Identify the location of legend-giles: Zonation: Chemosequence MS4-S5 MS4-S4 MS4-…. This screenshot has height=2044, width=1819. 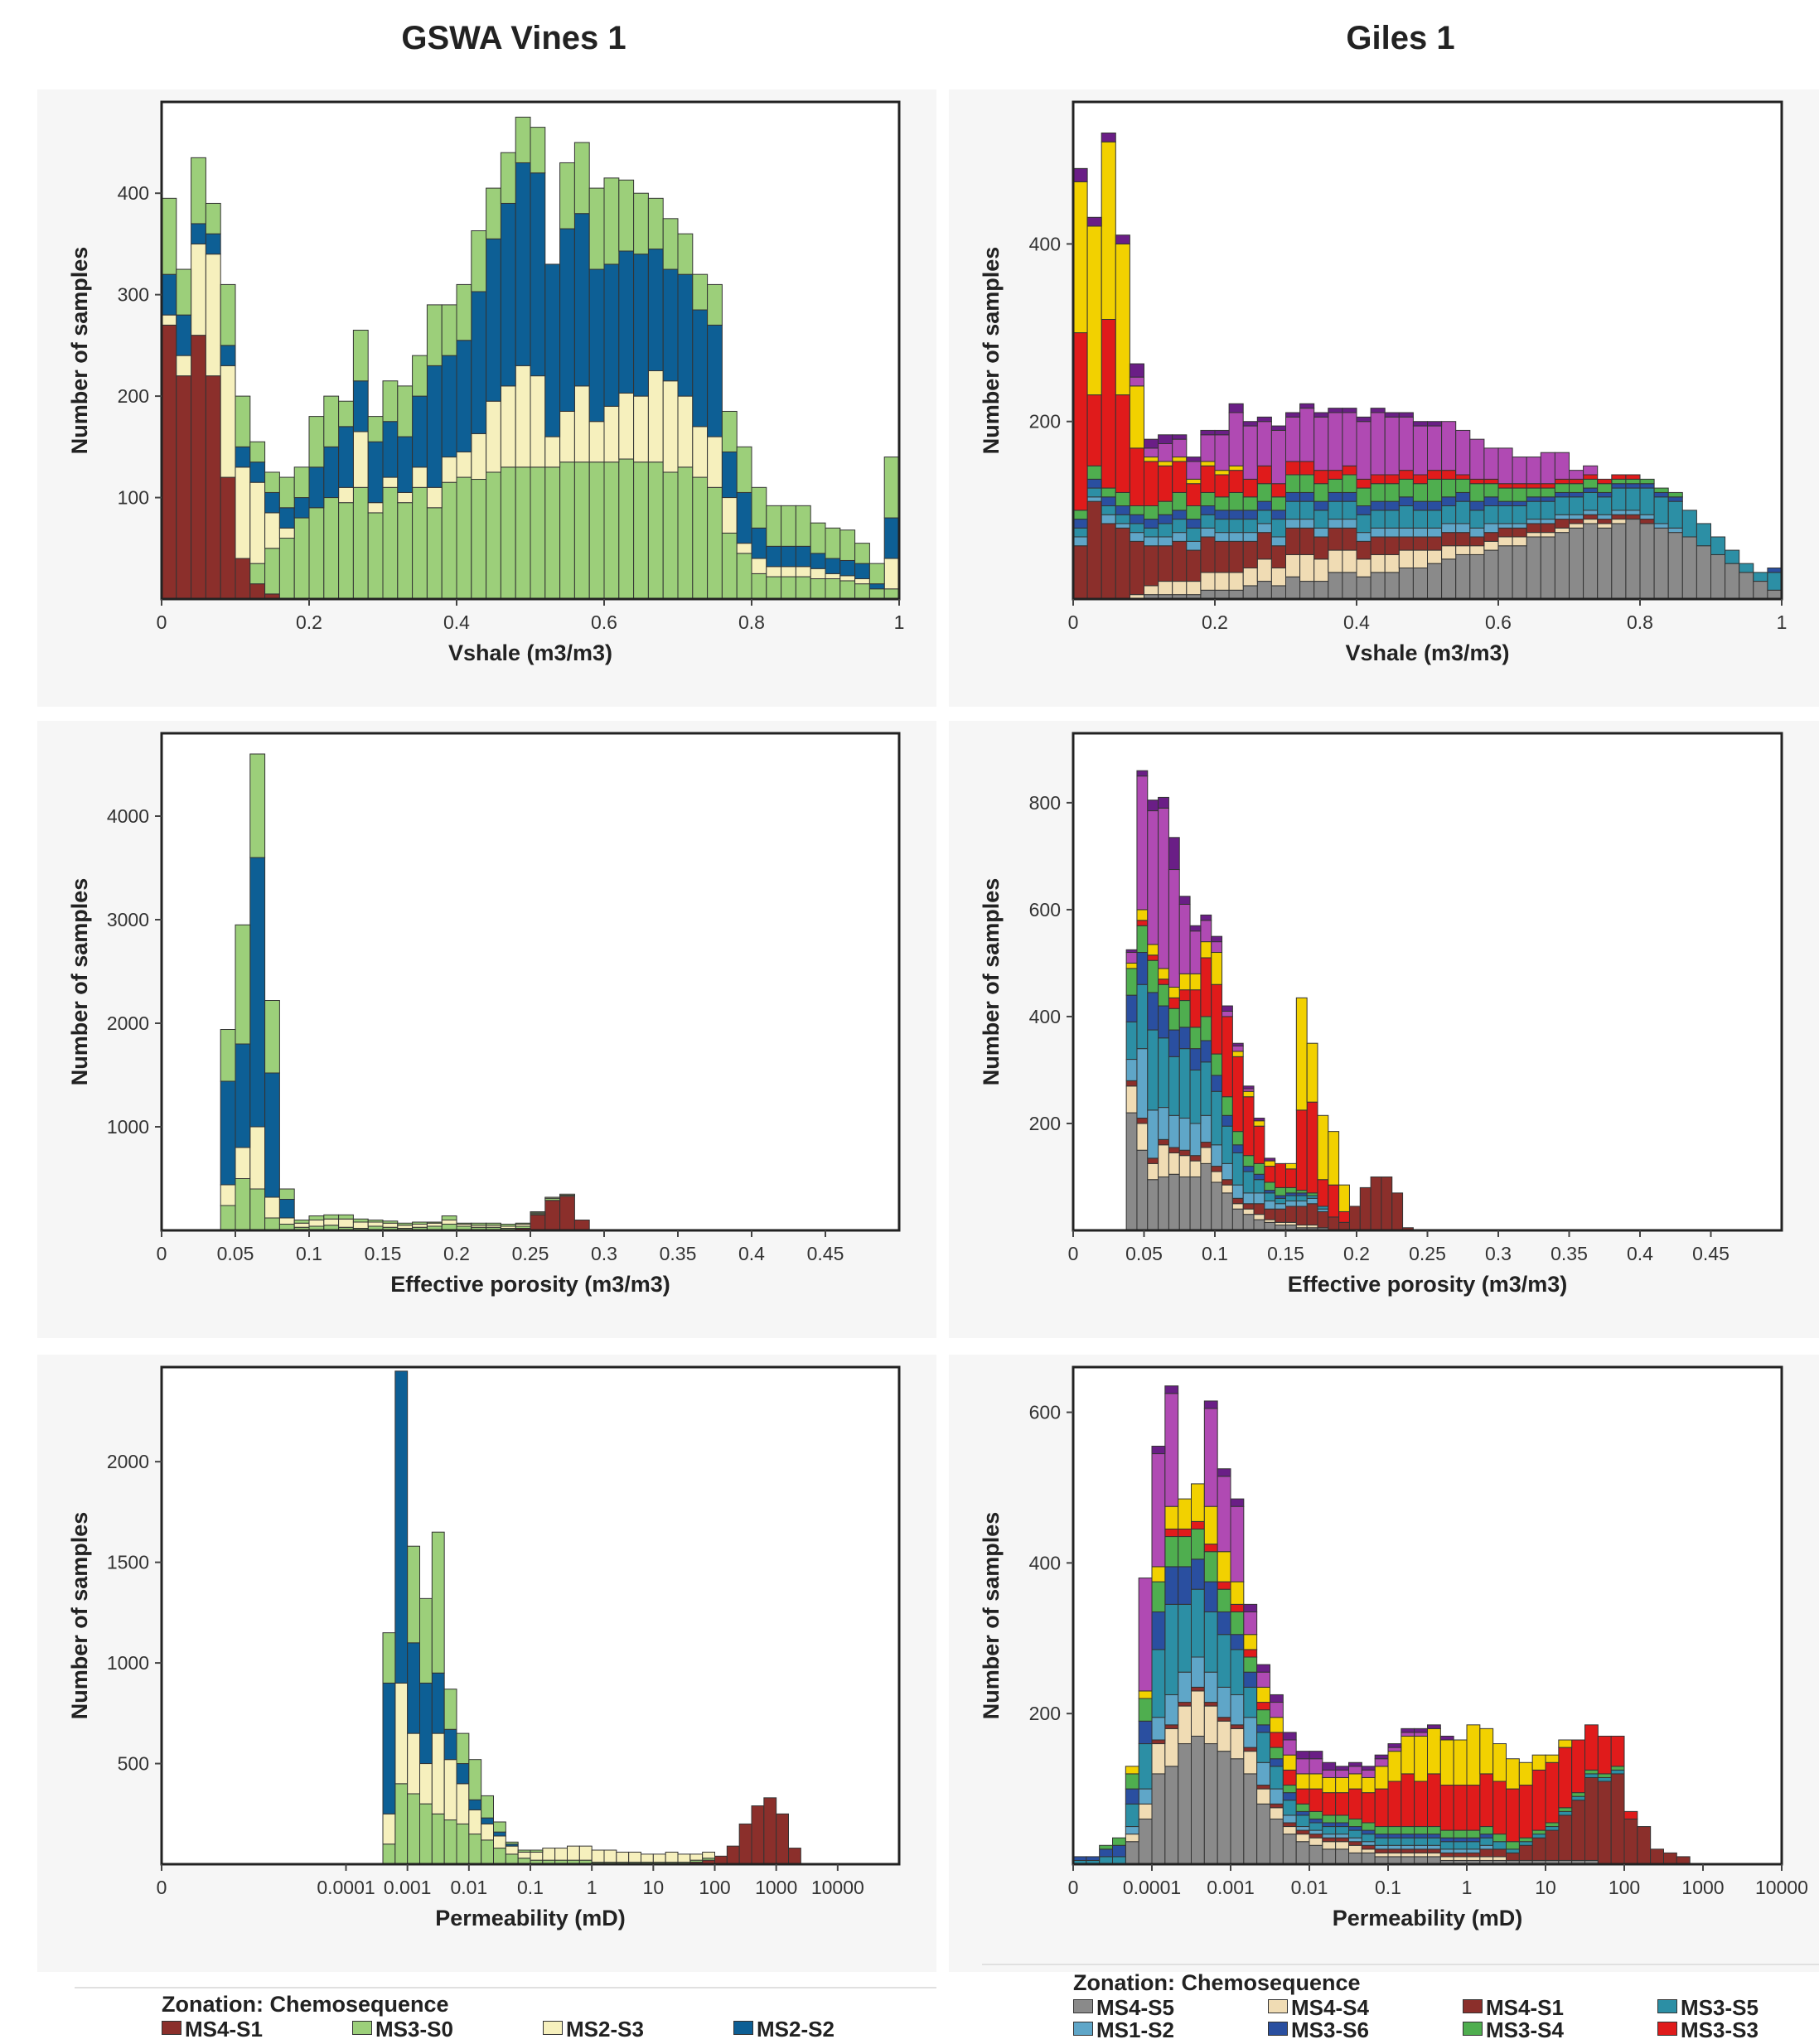
(1446, 2007).